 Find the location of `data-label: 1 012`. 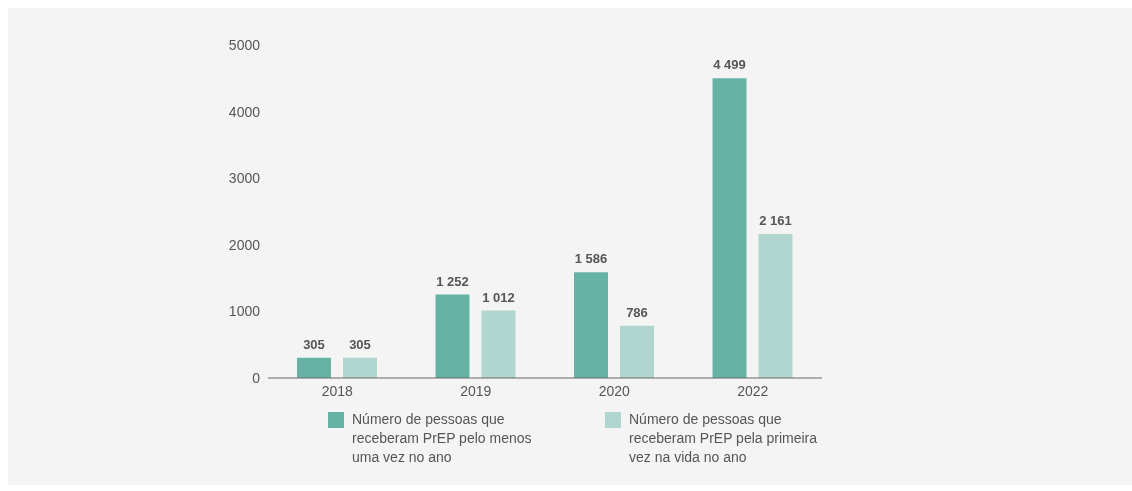

data-label: 1 012 is located at coordinates (498, 297).